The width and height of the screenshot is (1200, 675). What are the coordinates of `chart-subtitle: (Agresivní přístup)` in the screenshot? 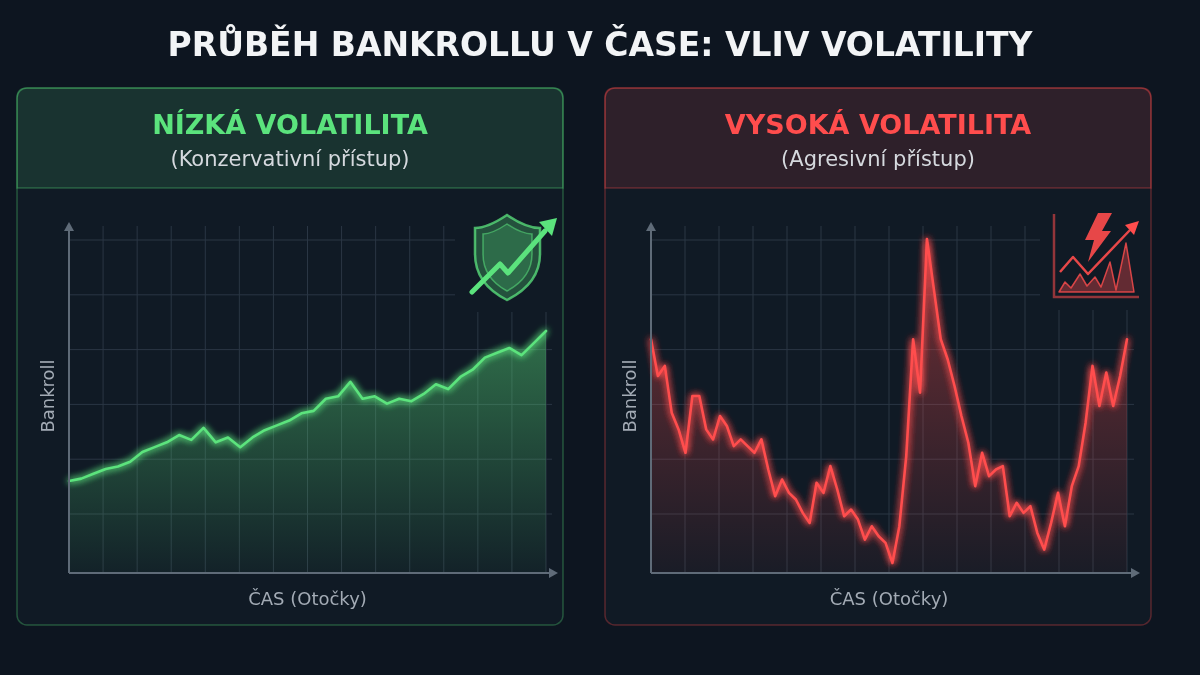 It's located at (878, 159).